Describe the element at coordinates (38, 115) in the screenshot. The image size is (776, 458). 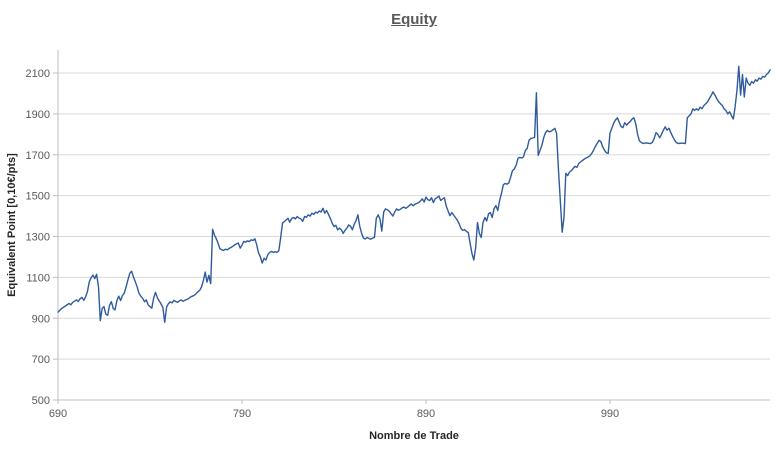
I see `y-tick-label: 1900` at that location.